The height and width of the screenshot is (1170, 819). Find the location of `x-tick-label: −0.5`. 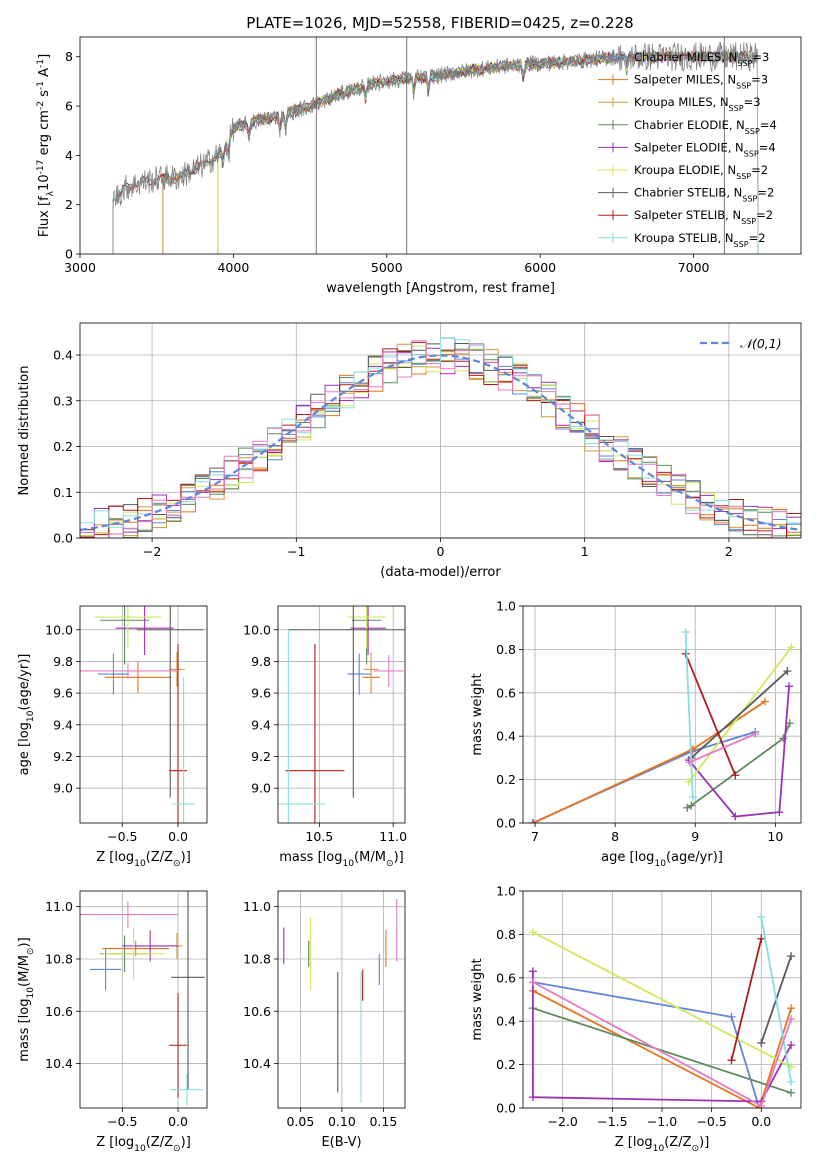

x-tick-label: −0.5 is located at coordinates (122, 1121).